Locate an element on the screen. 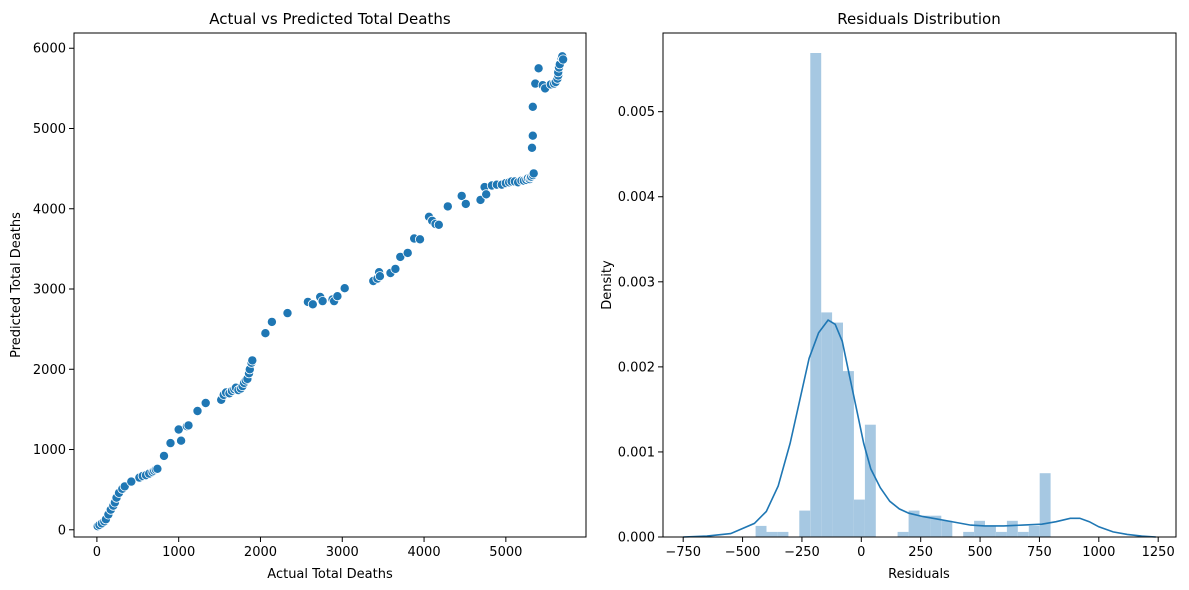  residuals-y-tick-label-1: 0.001 is located at coordinates (636, 452).